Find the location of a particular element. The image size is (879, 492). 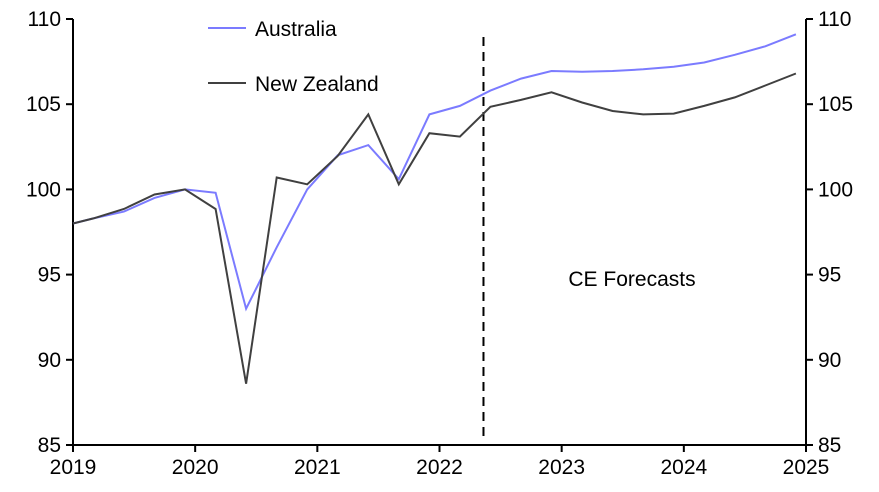

legend-label-new-zealand: New Zealand is located at coordinates (317, 84).